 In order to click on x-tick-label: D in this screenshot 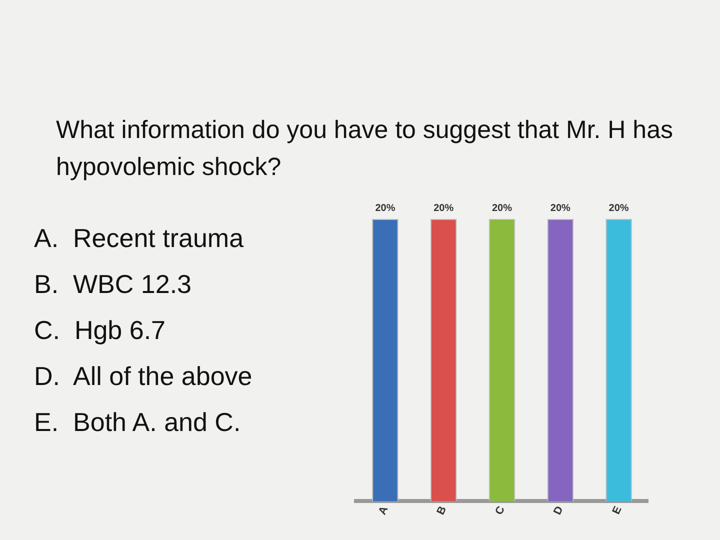, I will do `click(559, 510)`.